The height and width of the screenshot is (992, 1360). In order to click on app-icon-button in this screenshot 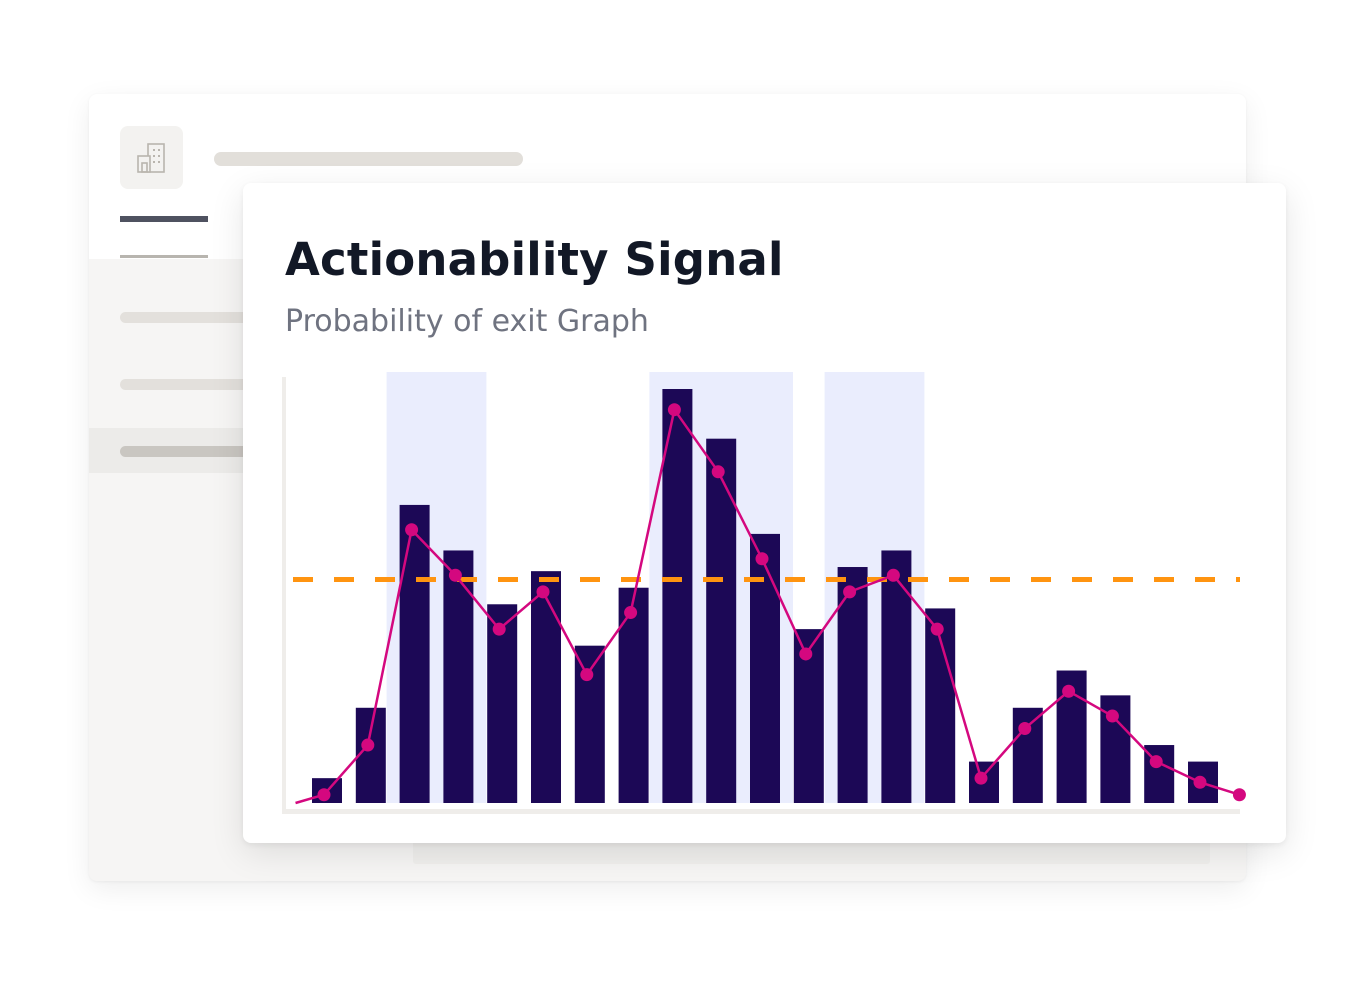, I will do `click(151, 157)`.